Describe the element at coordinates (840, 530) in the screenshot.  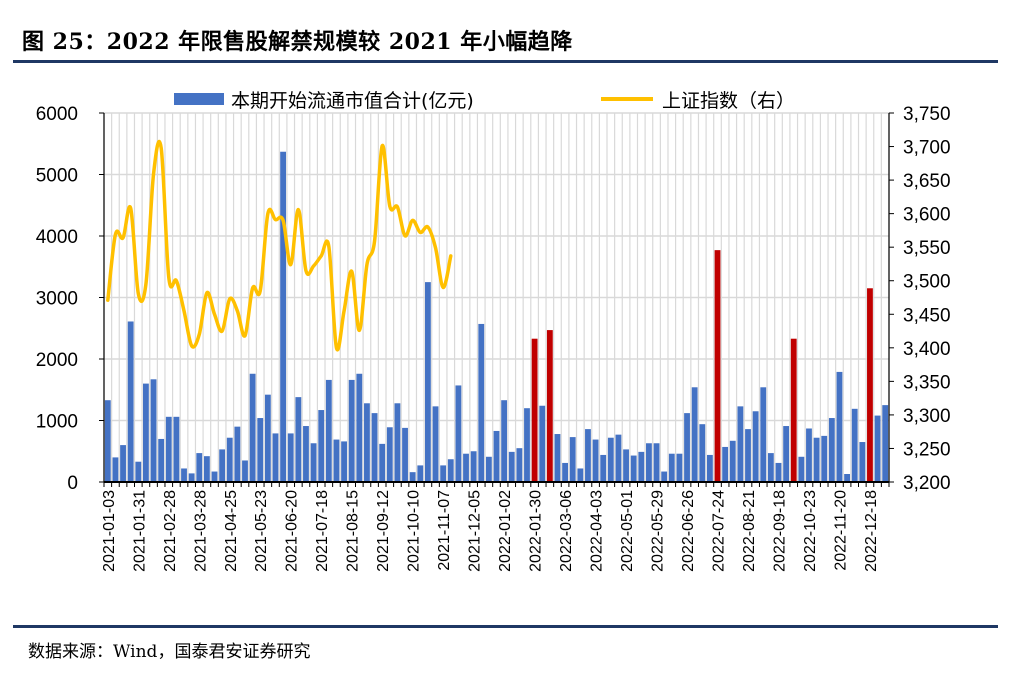
I see `x-axis-tick-label: 2022-11-20` at that location.